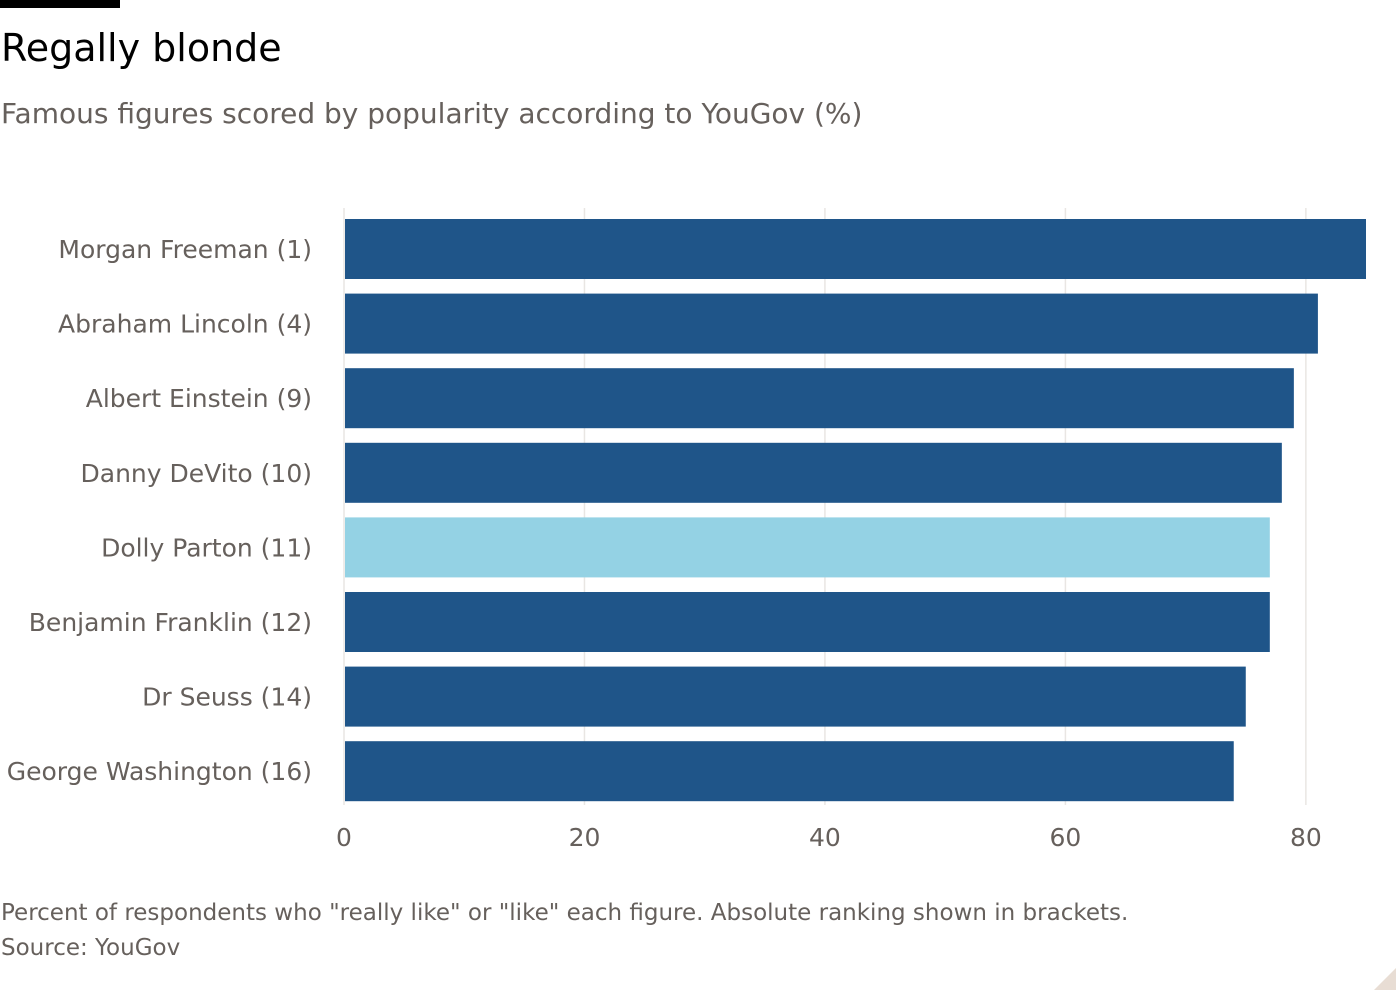  I want to click on x-tick-label: 60, so click(1066, 837).